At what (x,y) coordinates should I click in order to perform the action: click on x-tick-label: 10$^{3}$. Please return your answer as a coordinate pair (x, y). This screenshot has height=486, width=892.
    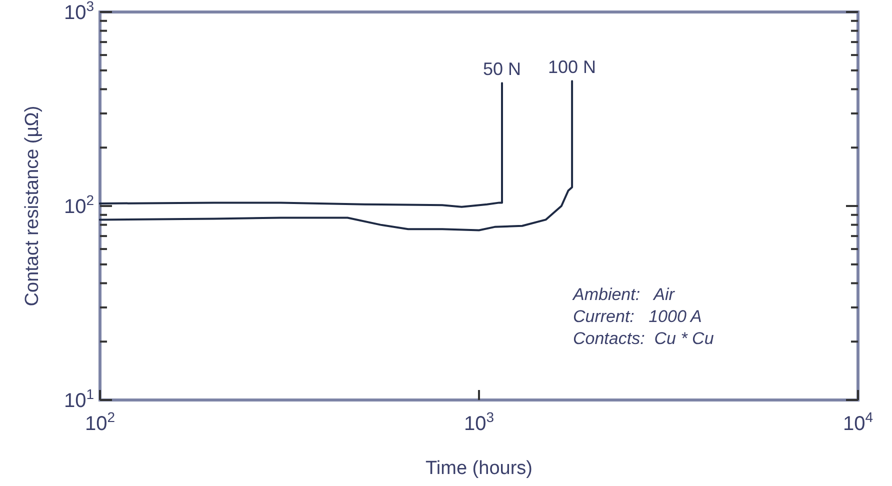
    Looking at the image, I should click on (479, 422).